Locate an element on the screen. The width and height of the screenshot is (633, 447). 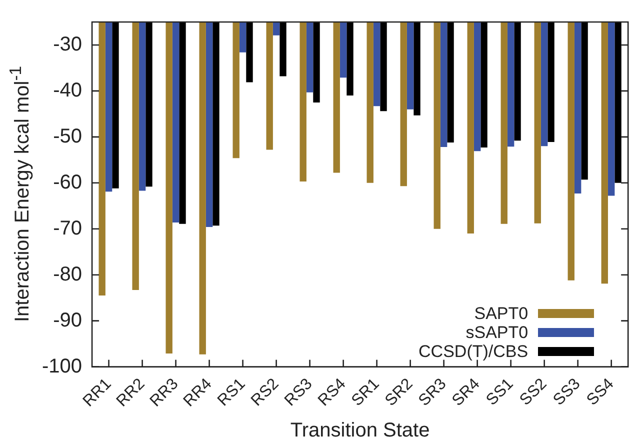
y-tick-label: -80 is located at coordinates (67, 274).